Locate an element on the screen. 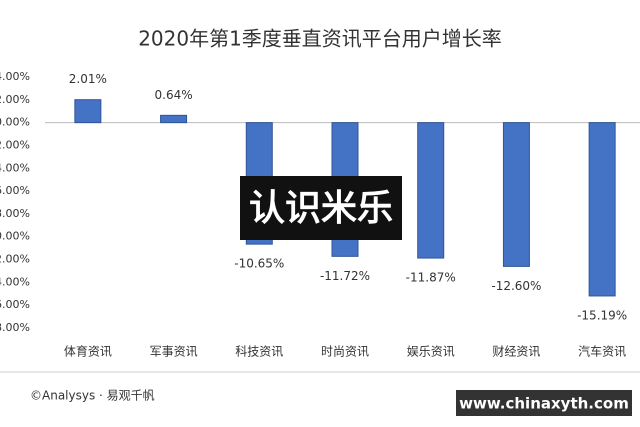  y-tick-label: -6.00% is located at coordinates (15, 190).